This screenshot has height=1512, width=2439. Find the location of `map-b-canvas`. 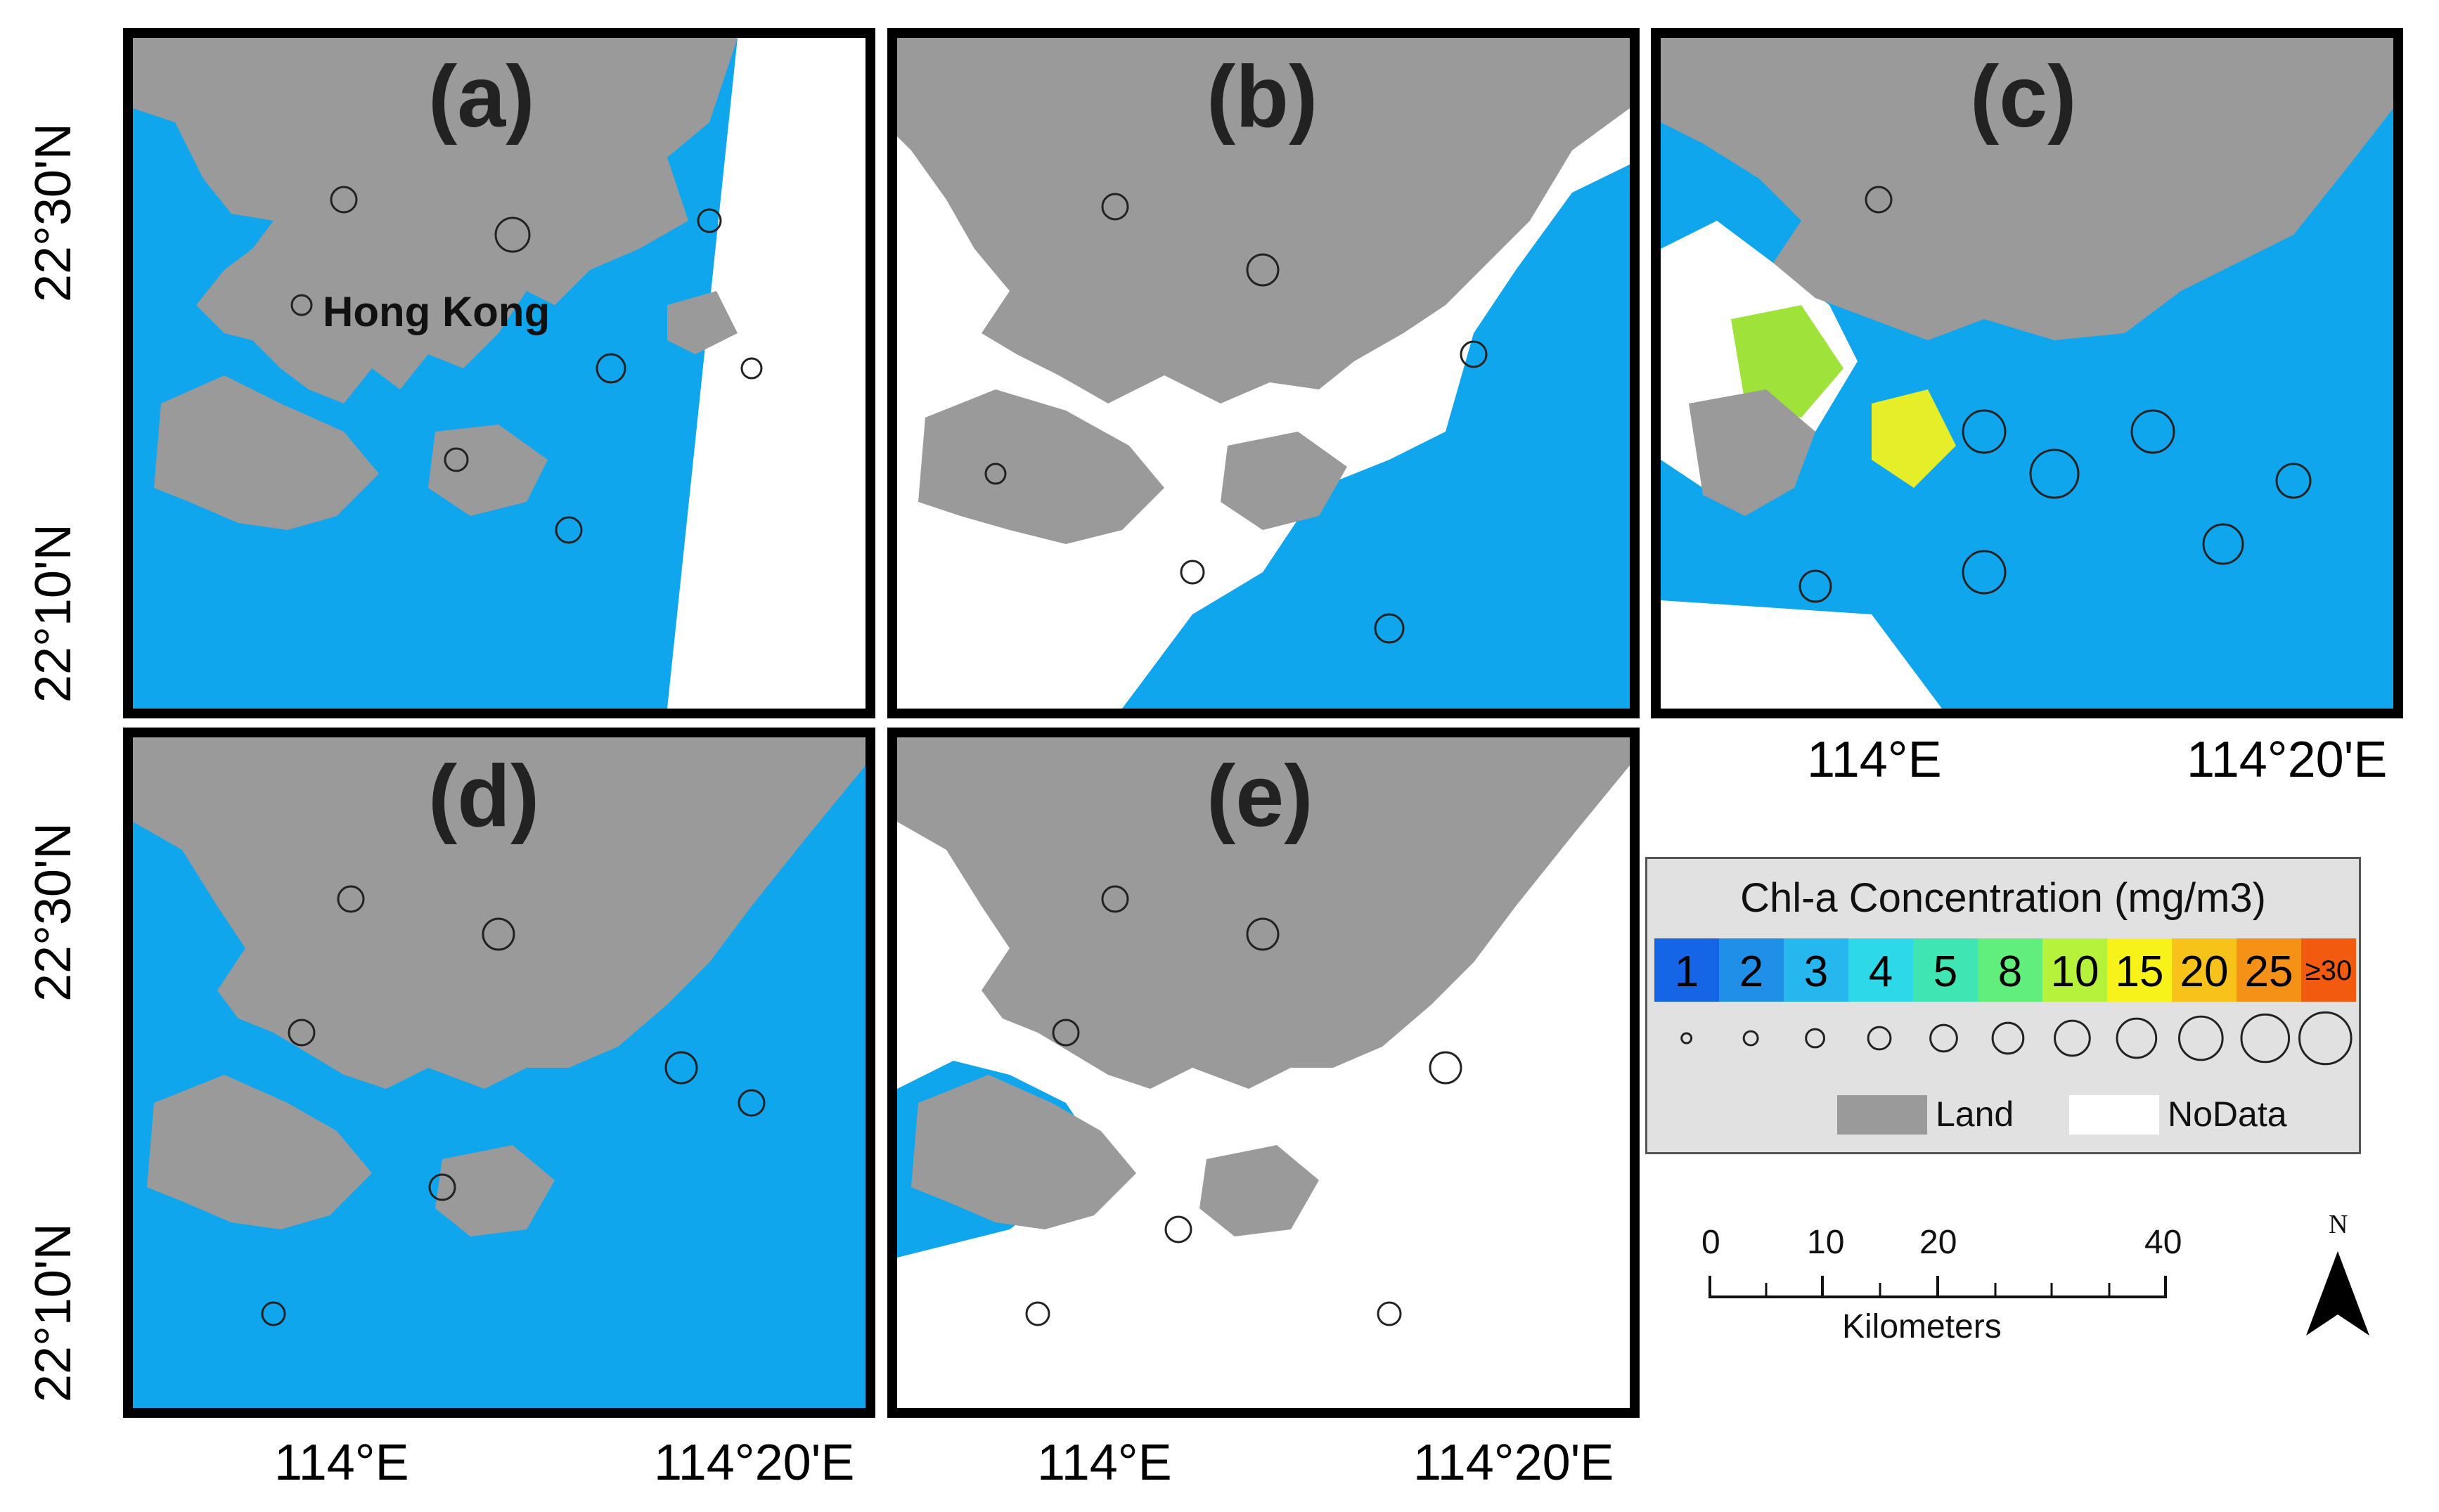

map-b-canvas is located at coordinates (1263, 373).